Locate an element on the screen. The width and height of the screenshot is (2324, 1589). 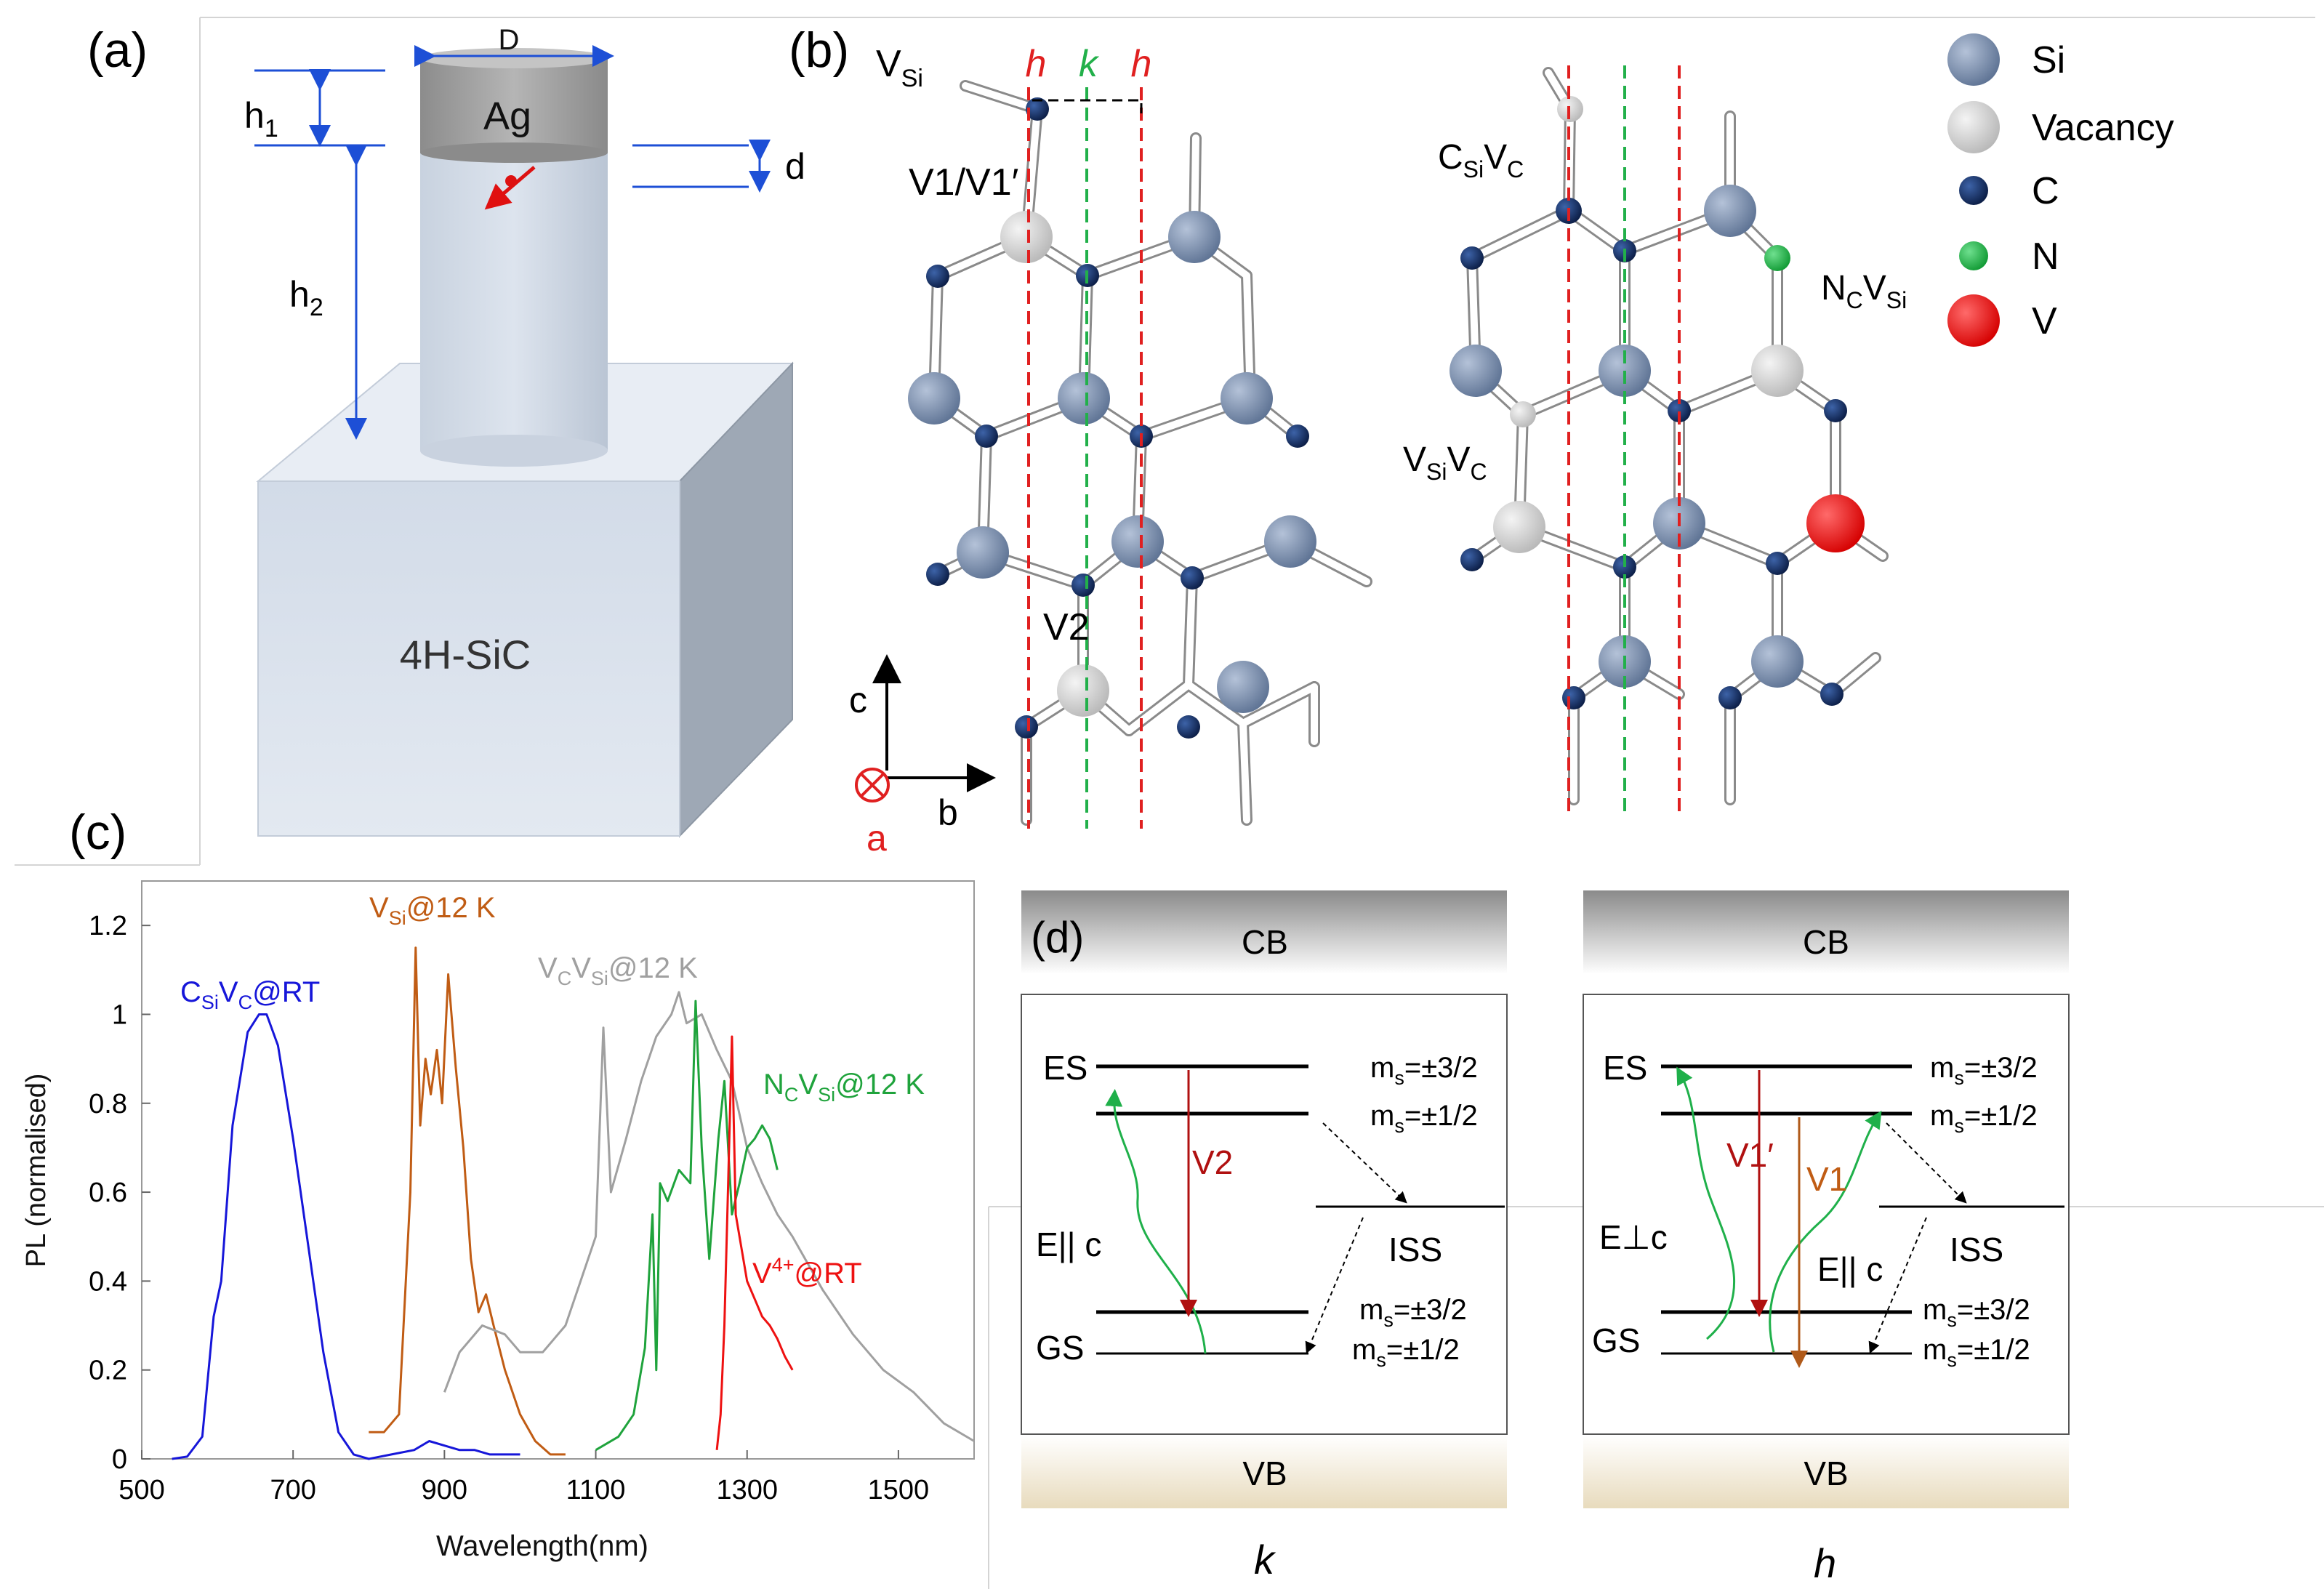
pillar-base is located at coordinates (514, 451).